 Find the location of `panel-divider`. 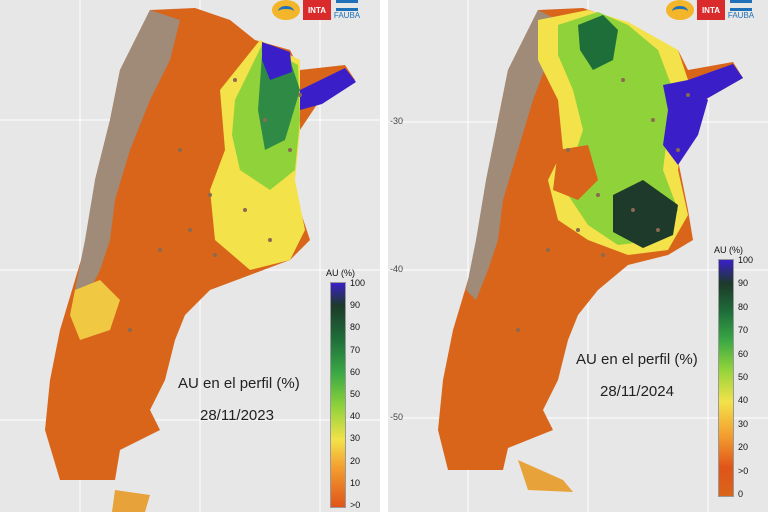

panel-divider is located at coordinates (384, 256).